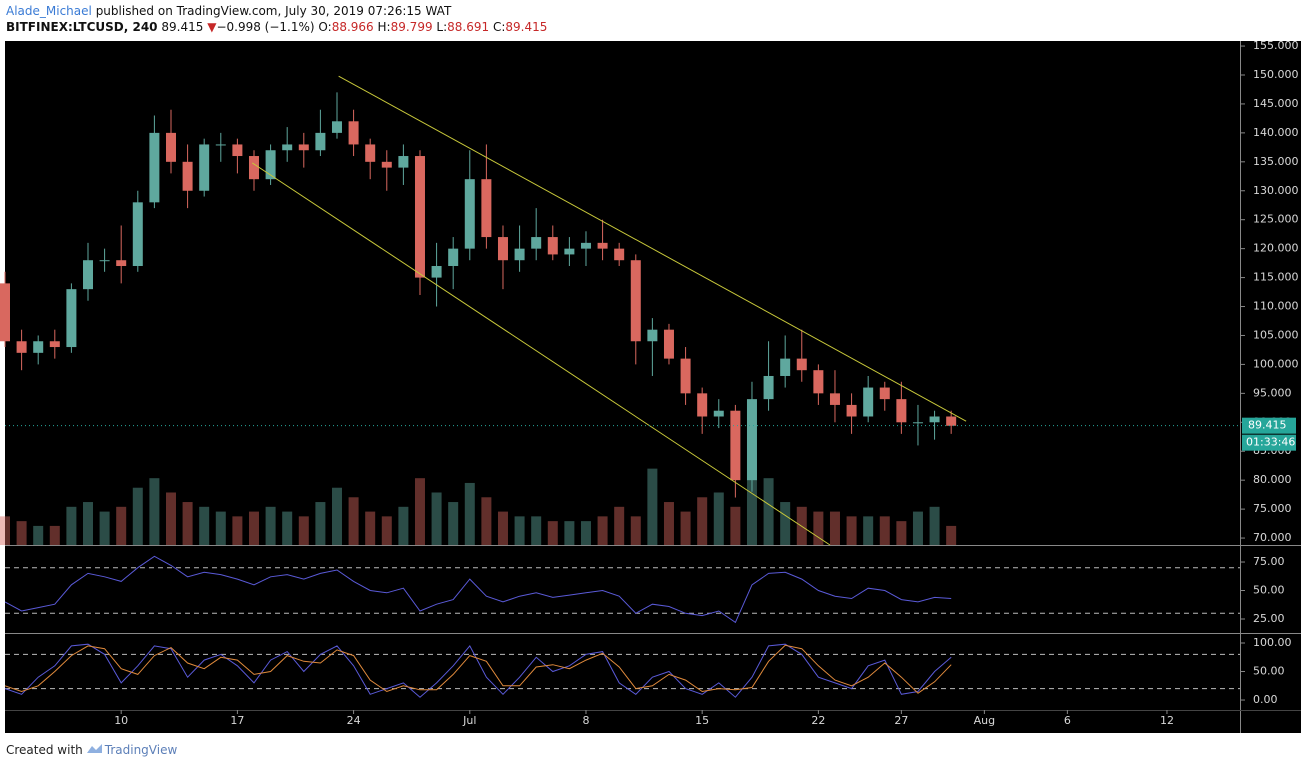 The height and width of the screenshot is (768, 1308). I want to click on y-tick-label: 75.000, so click(1272, 508).